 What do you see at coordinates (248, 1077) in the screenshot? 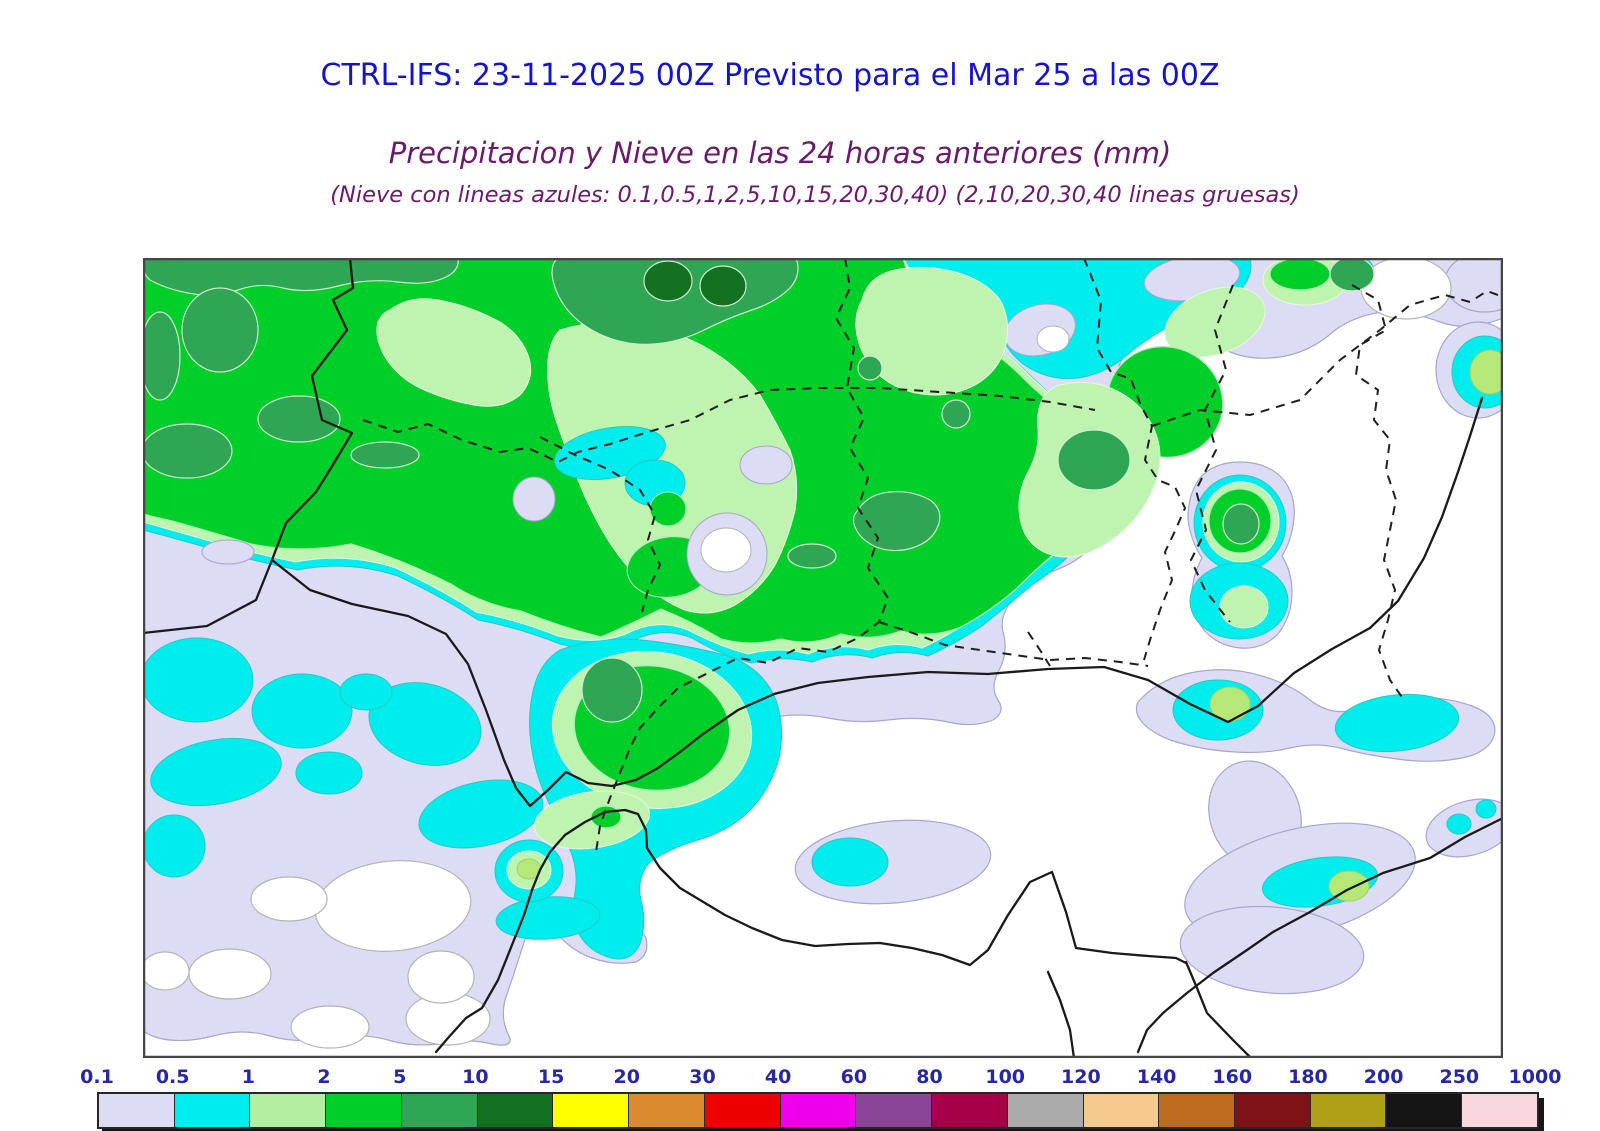
I see `colorbar-tick-label: 1` at bounding box center [248, 1077].